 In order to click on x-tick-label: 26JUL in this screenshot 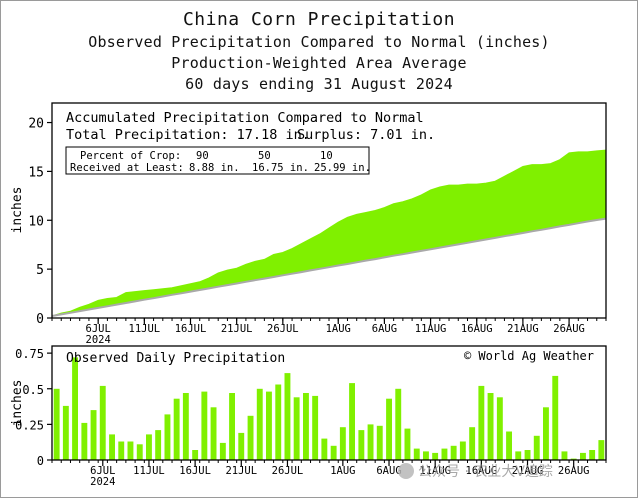, I will do `click(283, 329)`.